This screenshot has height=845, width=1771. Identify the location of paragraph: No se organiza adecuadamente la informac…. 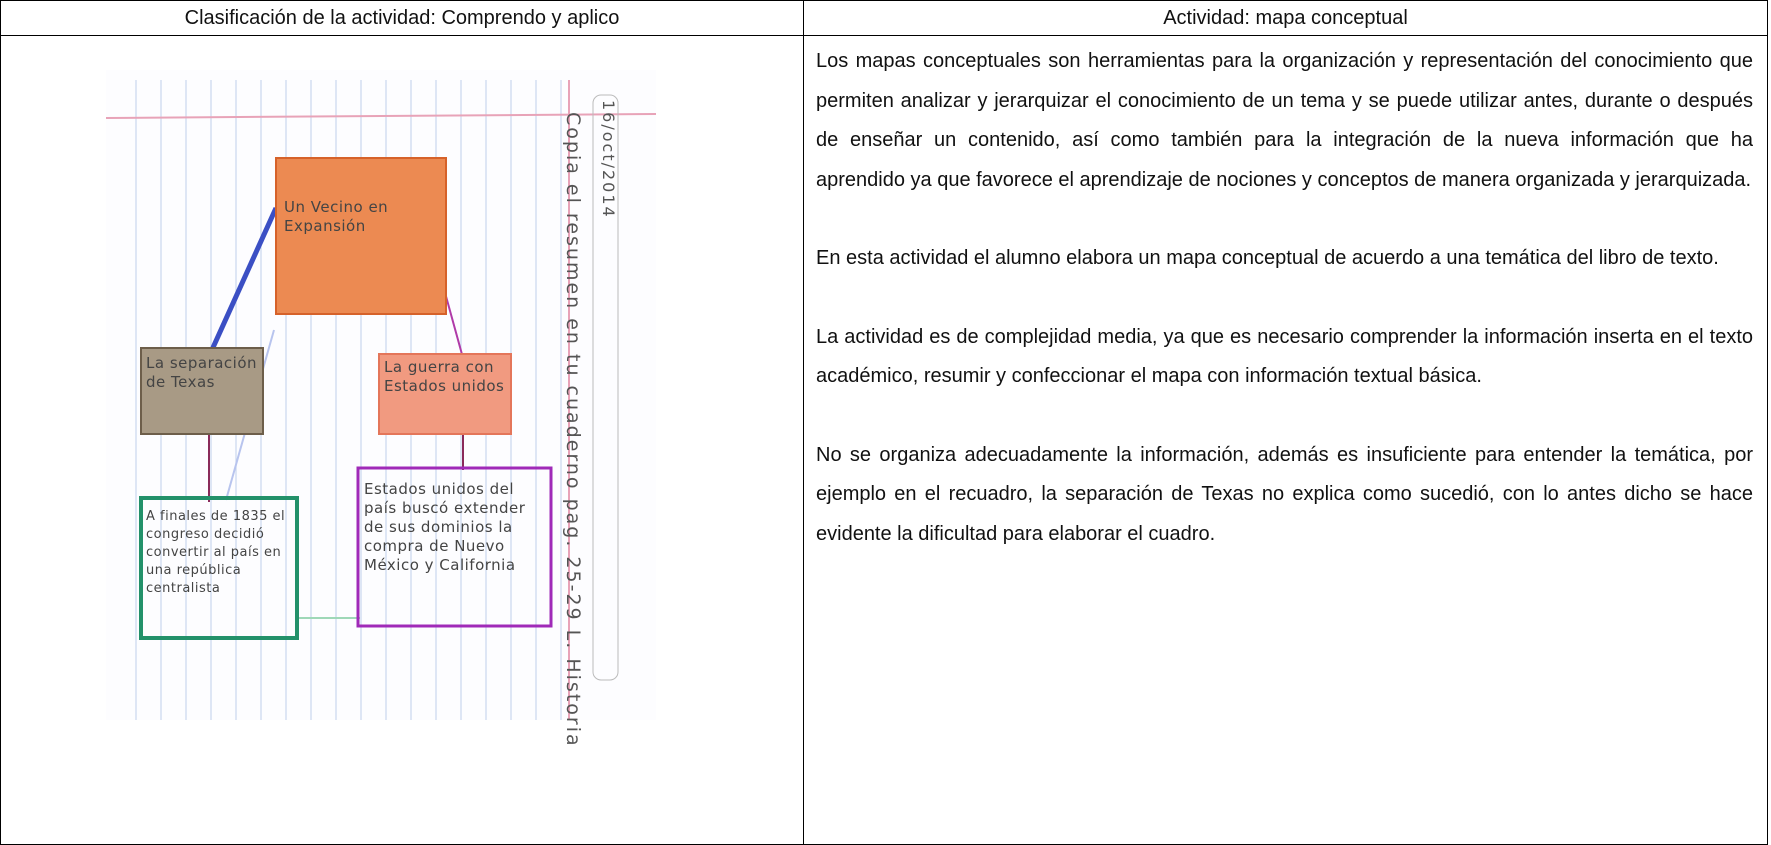
(1284, 494).